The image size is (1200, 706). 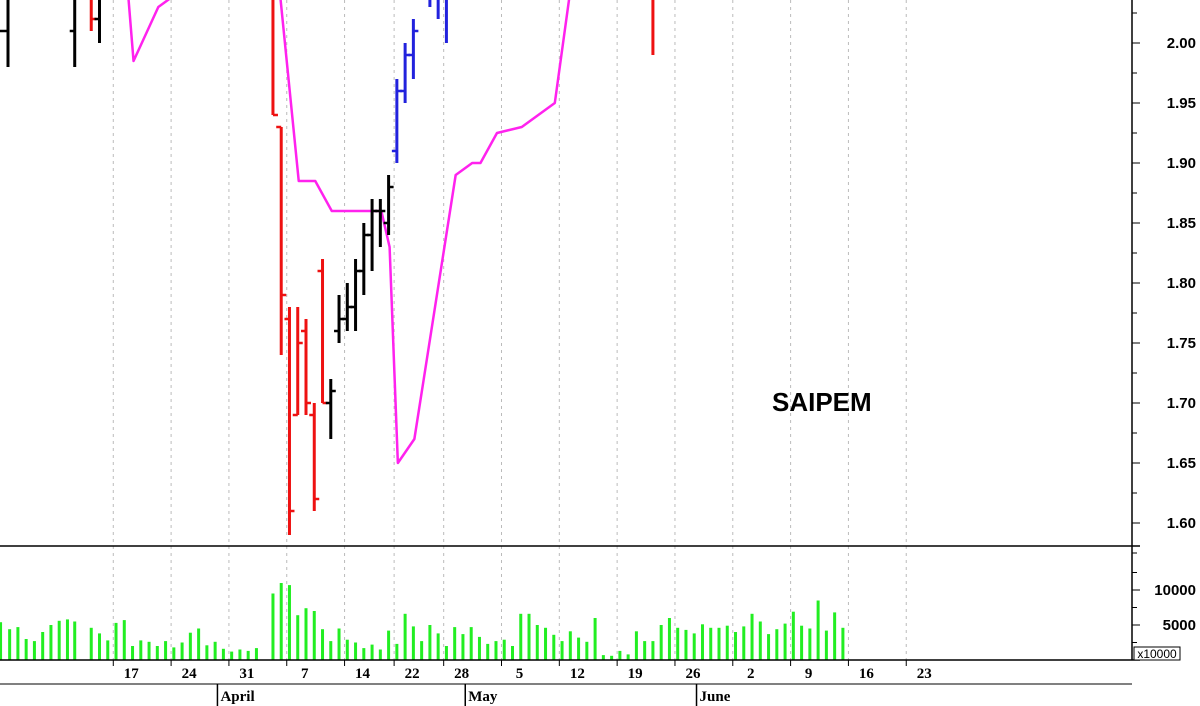 What do you see at coordinates (1157, 653) in the screenshot?
I see `volume-unit-box` at bounding box center [1157, 653].